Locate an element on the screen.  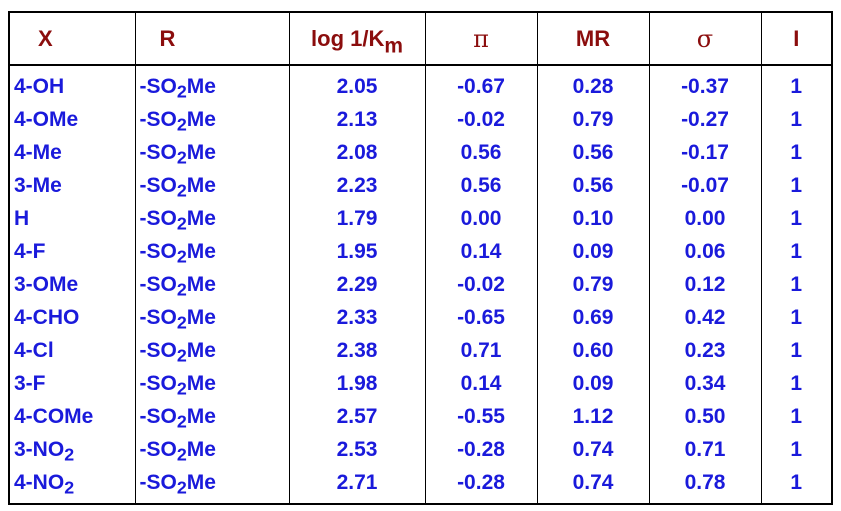
header-mr-label: MR is located at coordinates (593, 38).